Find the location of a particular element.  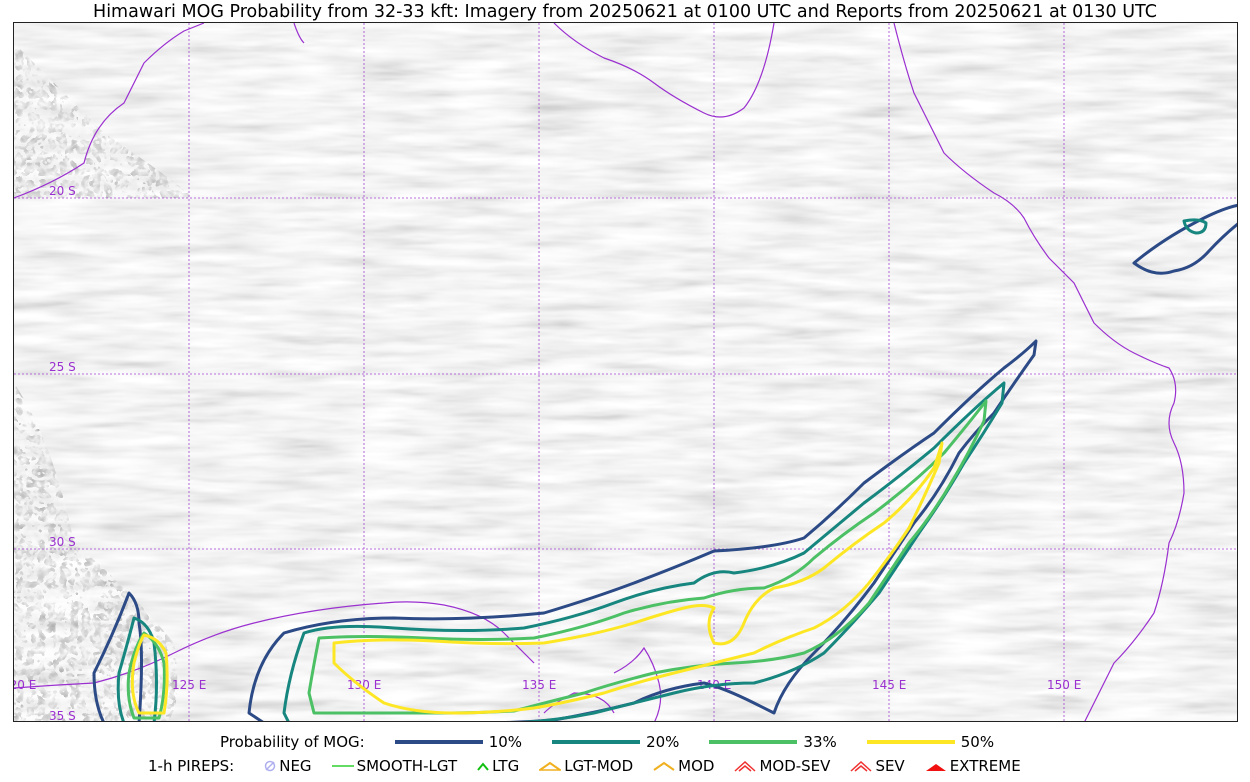

swatch-33-percent is located at coordinates (753, 742).